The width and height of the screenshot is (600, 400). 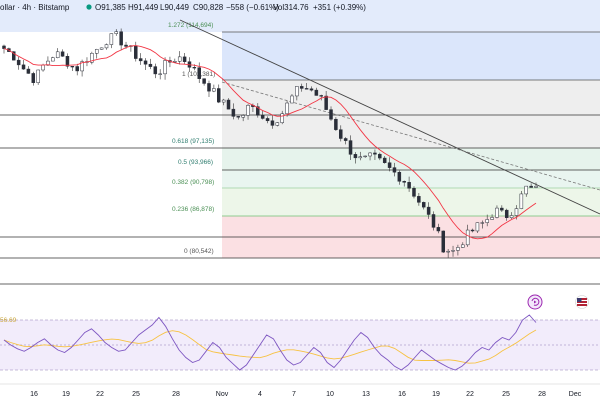 What do you see at coordinates (402, 394) in the screenshot?
I see `time-tick-label: 16` at bounding box center [402, 394].